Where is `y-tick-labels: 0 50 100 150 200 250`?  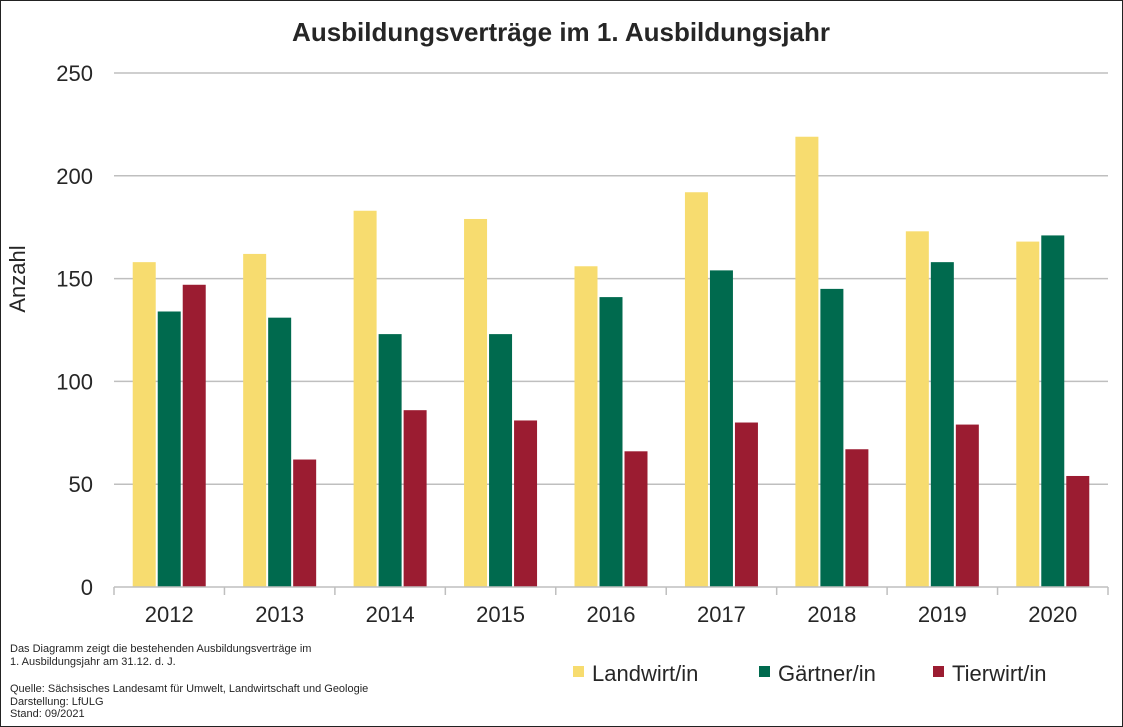 y-tick-labels: 0 50 100 150 200 250 is located at coordinates (74, 330).